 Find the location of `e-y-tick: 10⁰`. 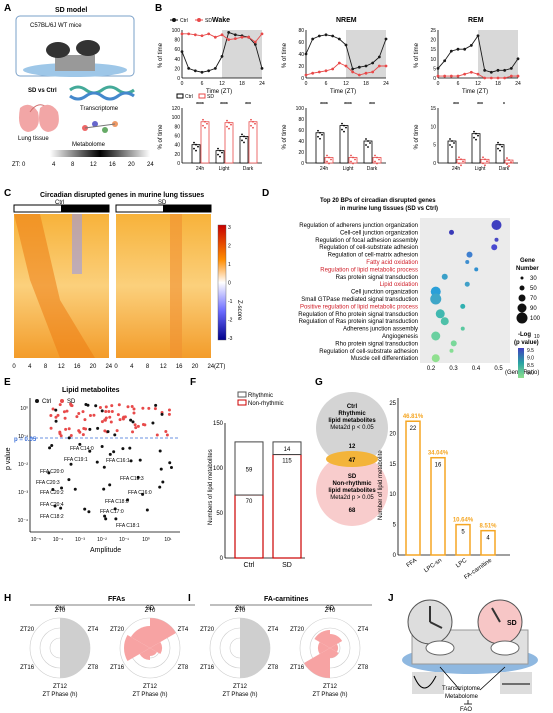

e-y-tick: 10⁰ is located at coordinates (24, 409).